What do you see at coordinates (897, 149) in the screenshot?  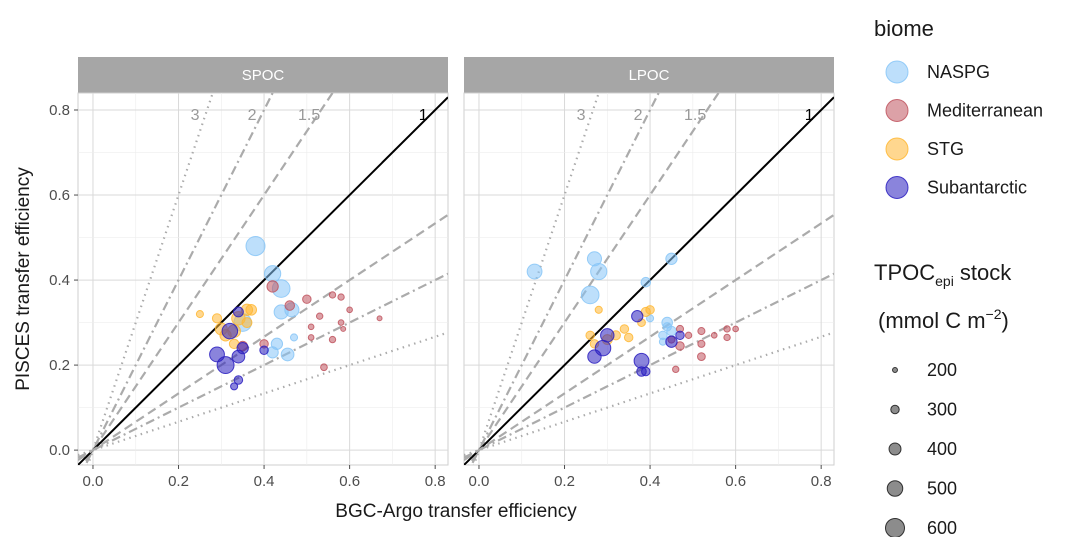 I see `legend-key-stg` at bounding box center [897, 149].